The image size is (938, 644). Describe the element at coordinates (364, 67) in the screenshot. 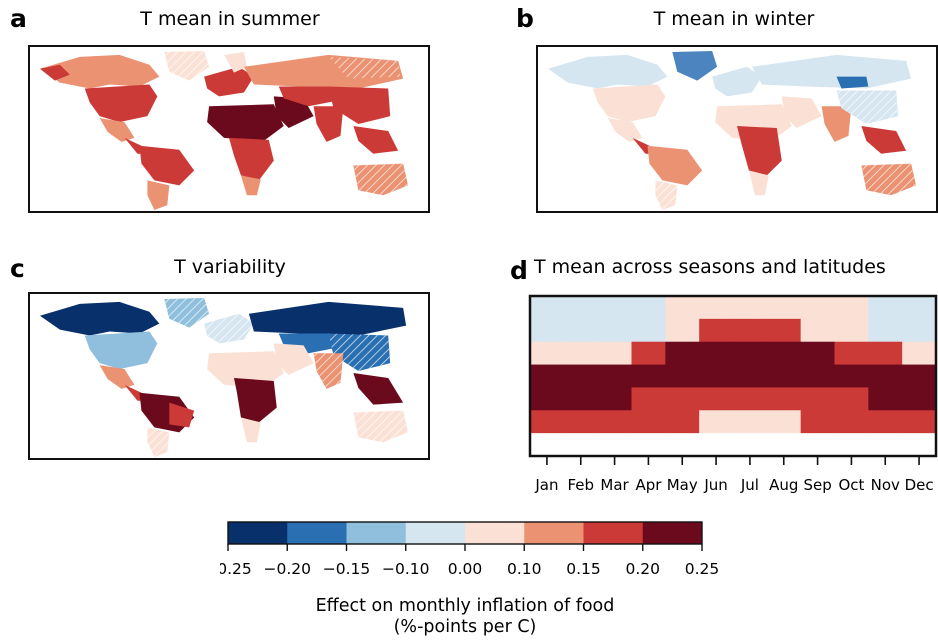

I see `region-russia-hatch` at that location.